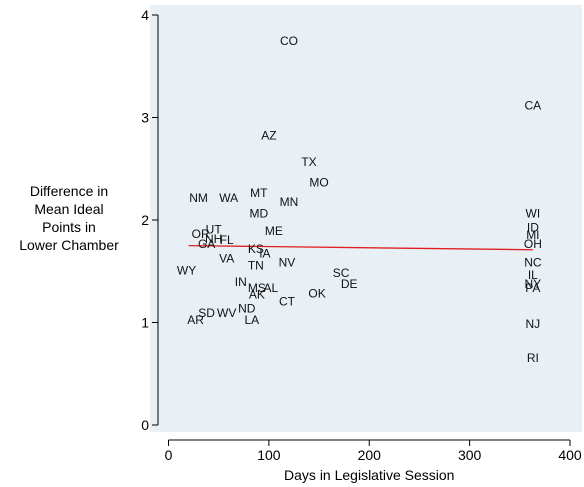 The width and height of the screenshot is (584, 487). I want to click on point-label: SC, so click(341, 273).